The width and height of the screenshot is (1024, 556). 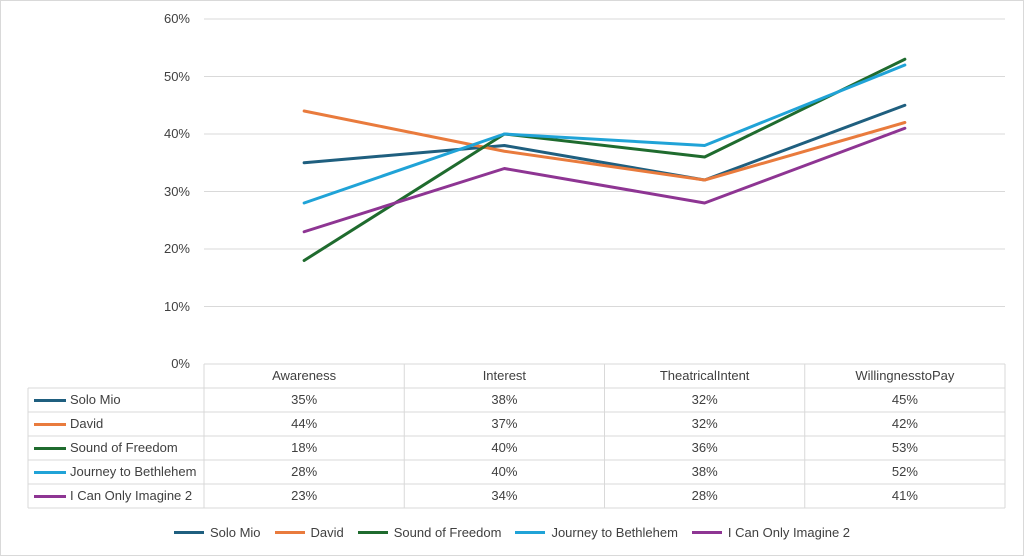 I want to click on table-cell: 23%, so click(x=304, y=495).